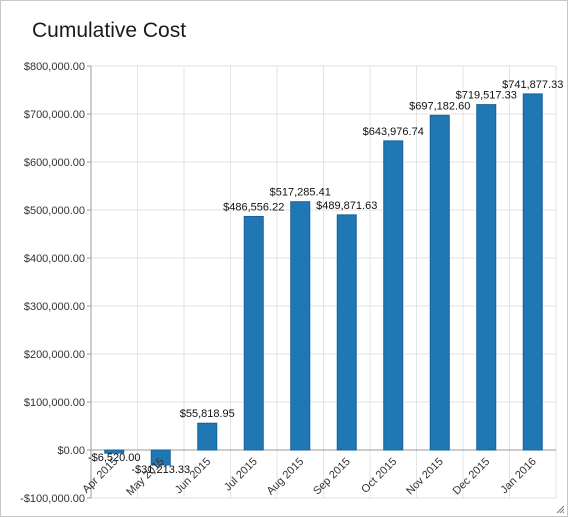 Image resolution: width=568 pixels, height=517 pixels. What do you see at coordinates (346, 206) in the screenshot?
I see `data-label: $489,871.63` at bounding box center [346, 206].